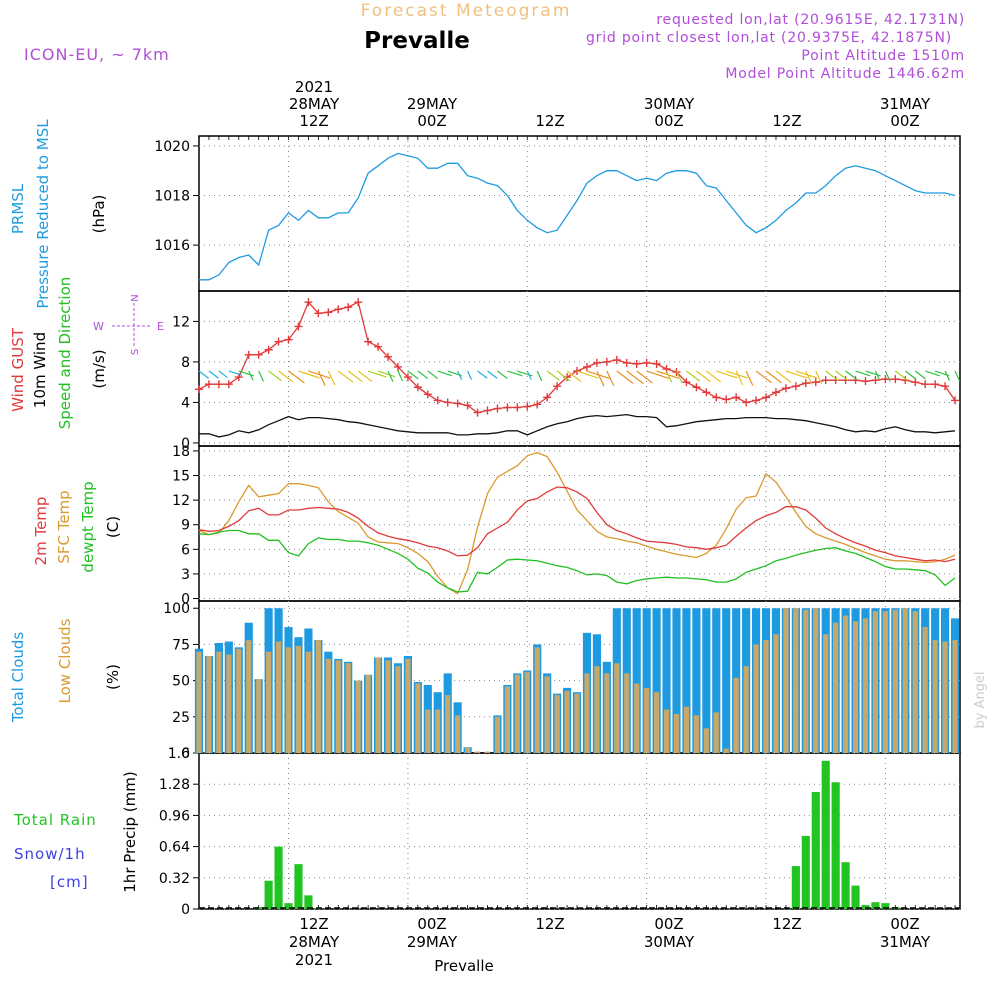  Describe the element at coordinates (417, 41) in the screenshot. I see `location-title: Prevalle` at that location.